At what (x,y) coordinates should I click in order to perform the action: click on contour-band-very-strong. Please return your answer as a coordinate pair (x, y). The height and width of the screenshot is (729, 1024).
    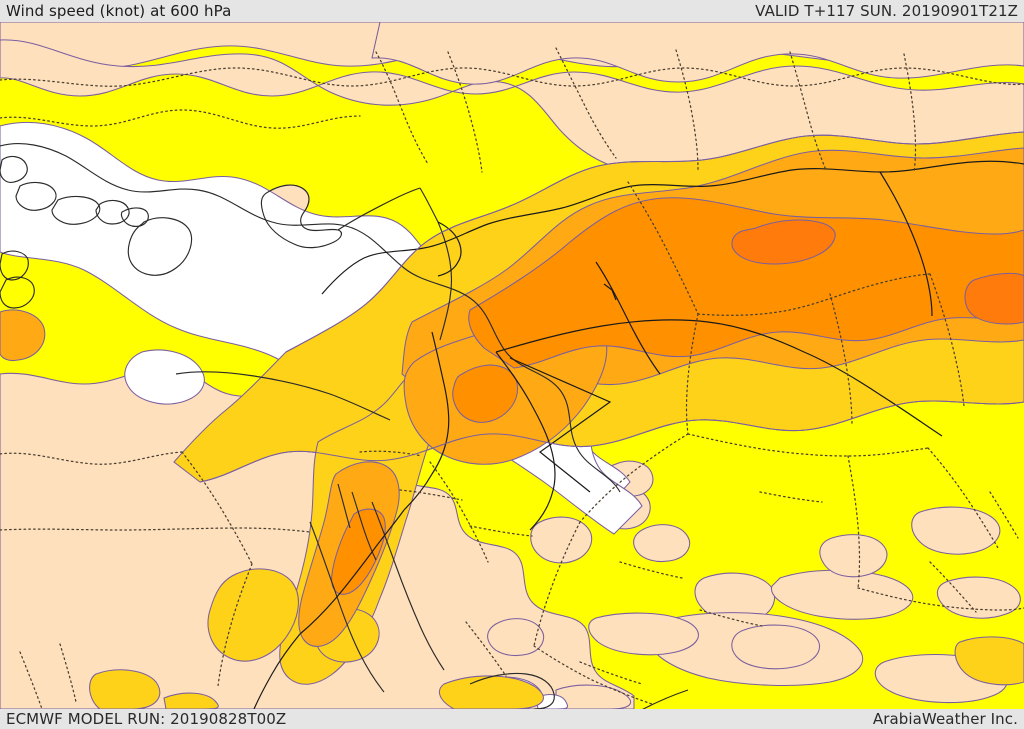
    Looking at the image, I should click on (877, 272).